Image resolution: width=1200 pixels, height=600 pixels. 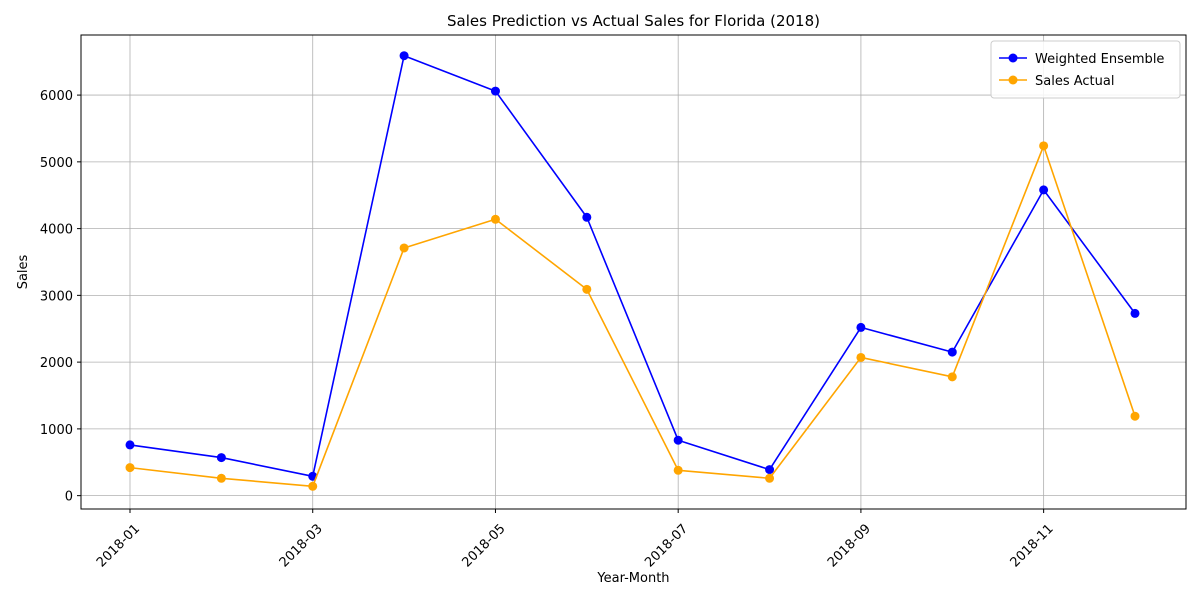 I want to click on legend-item: Weighted Ensemble, so click(x=1081, y=59).